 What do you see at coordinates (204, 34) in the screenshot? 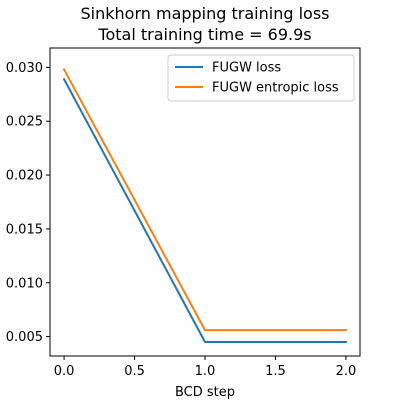
I see `chart-title-line-2: Total training time = 69.9s` at bounding box center [204, 34].